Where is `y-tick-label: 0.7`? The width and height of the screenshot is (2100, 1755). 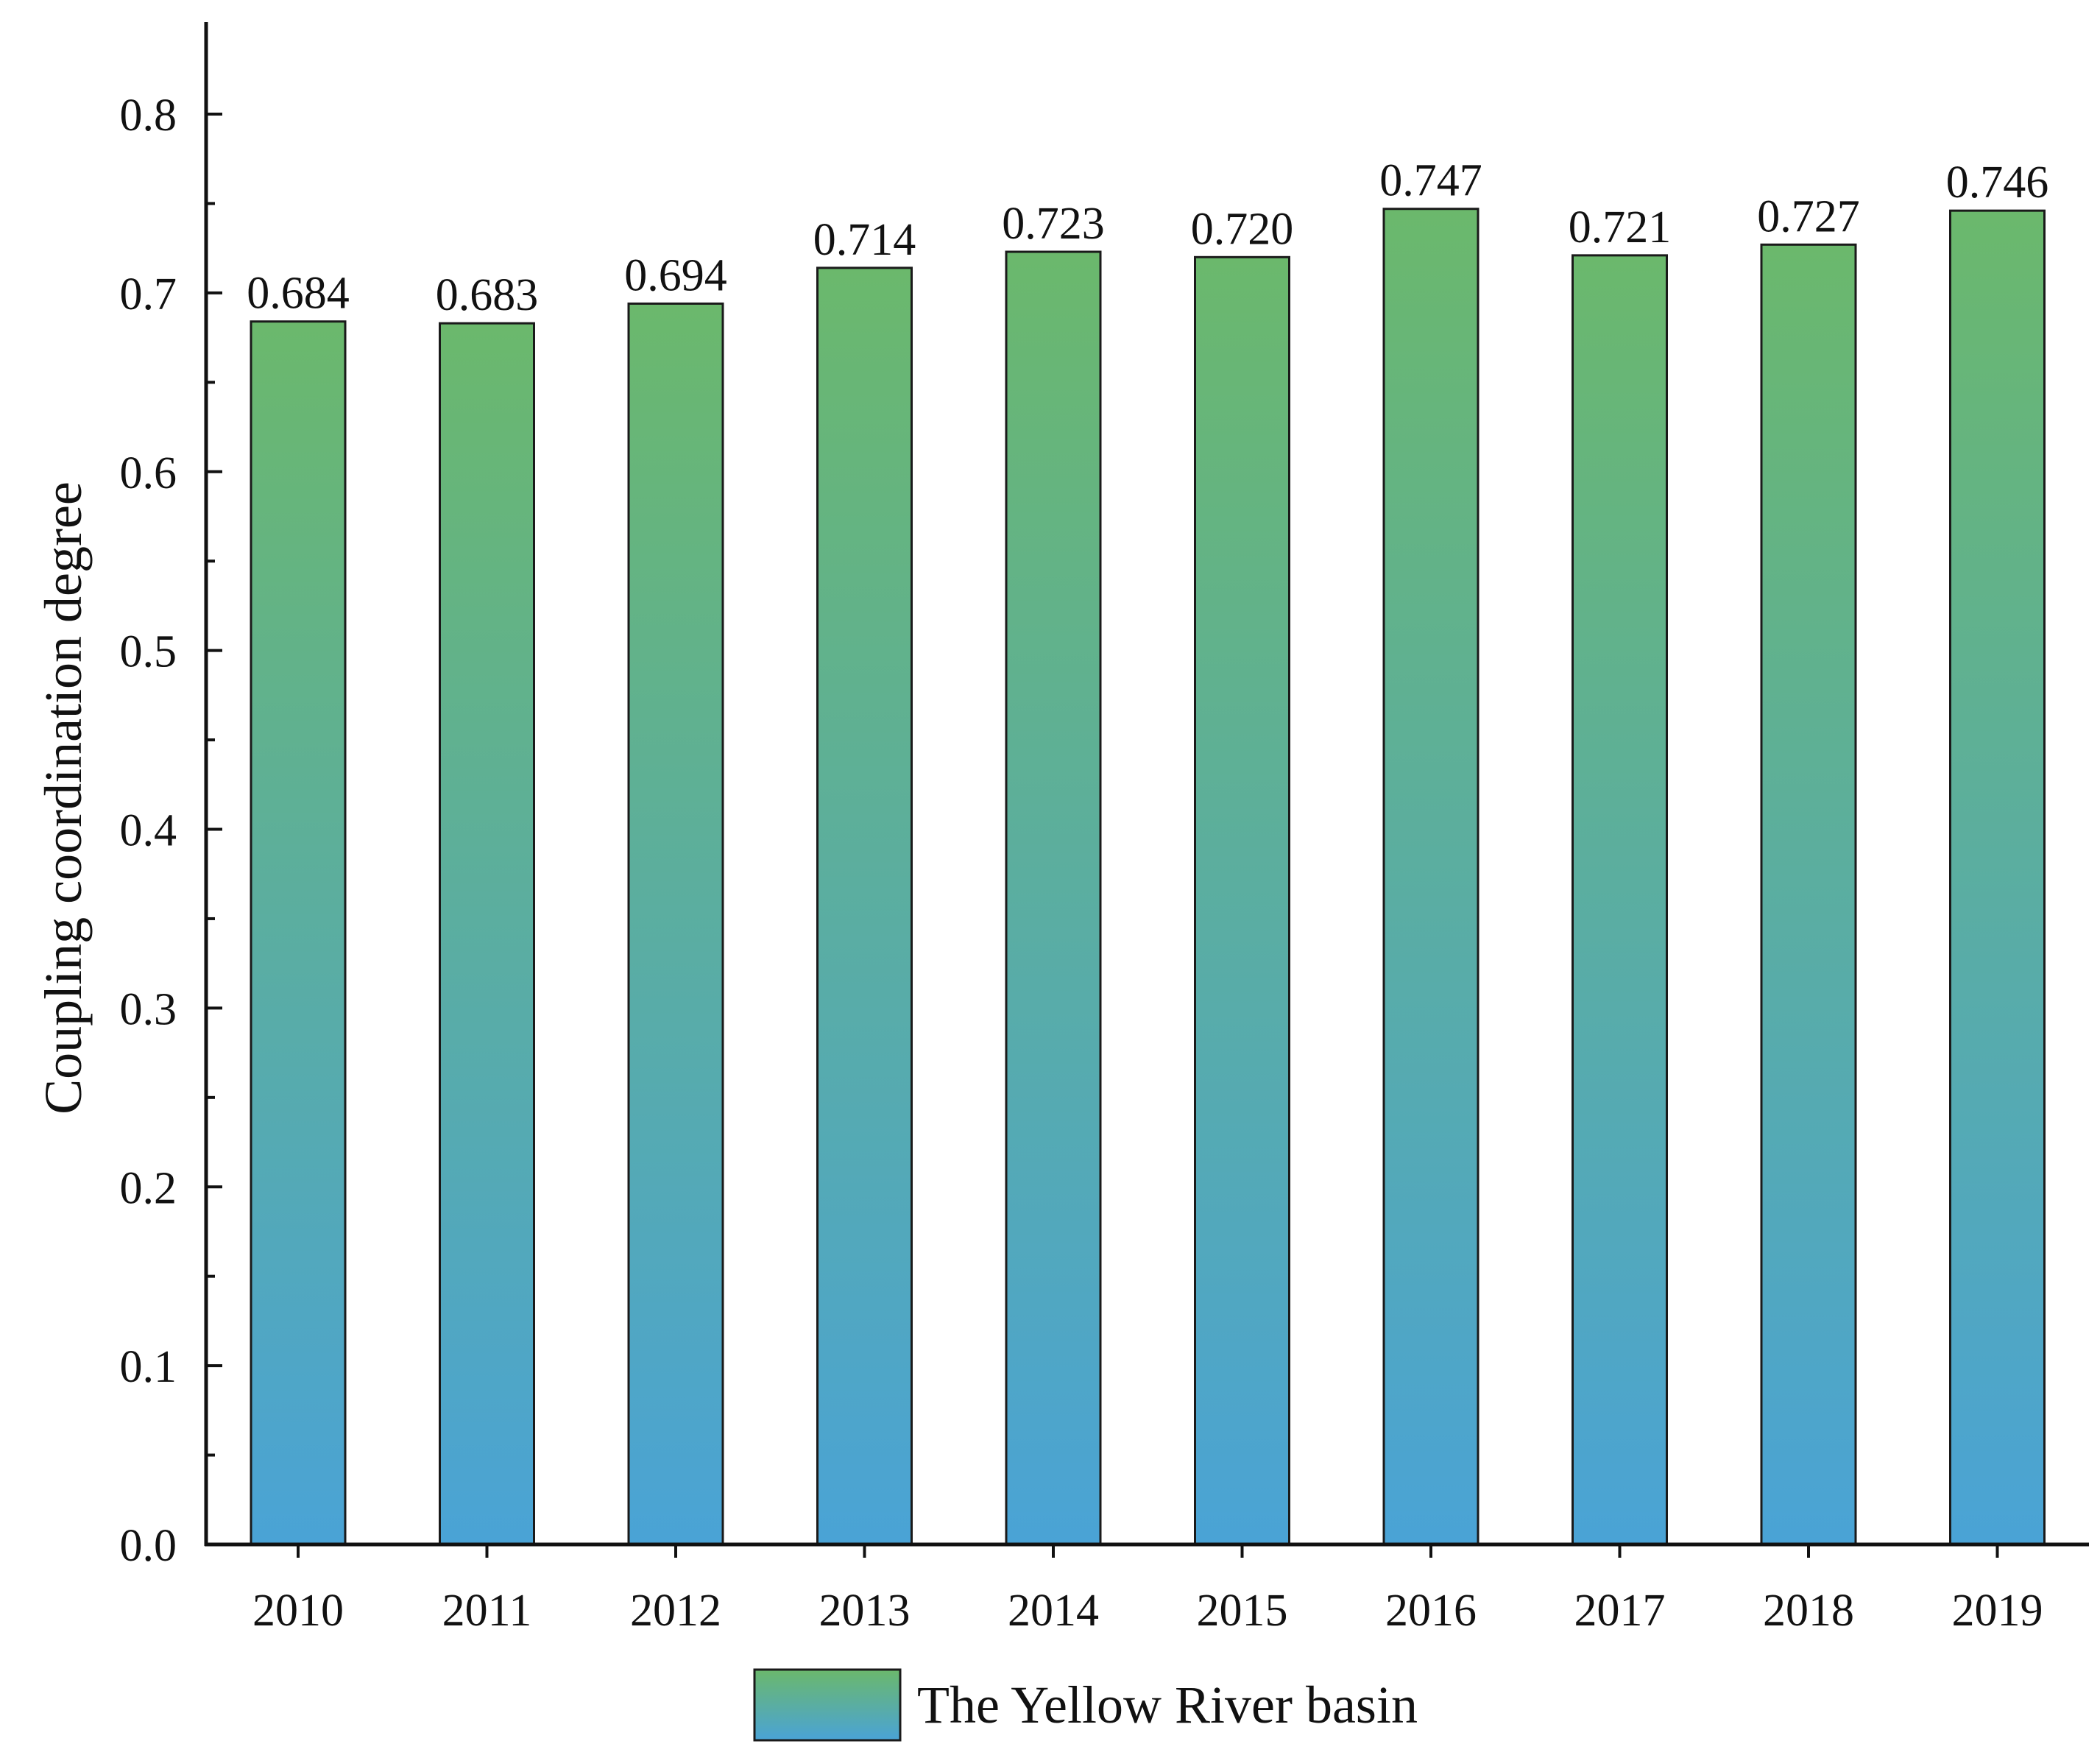
y-tick-label: 0.7 is located at coordinates (148, 294).